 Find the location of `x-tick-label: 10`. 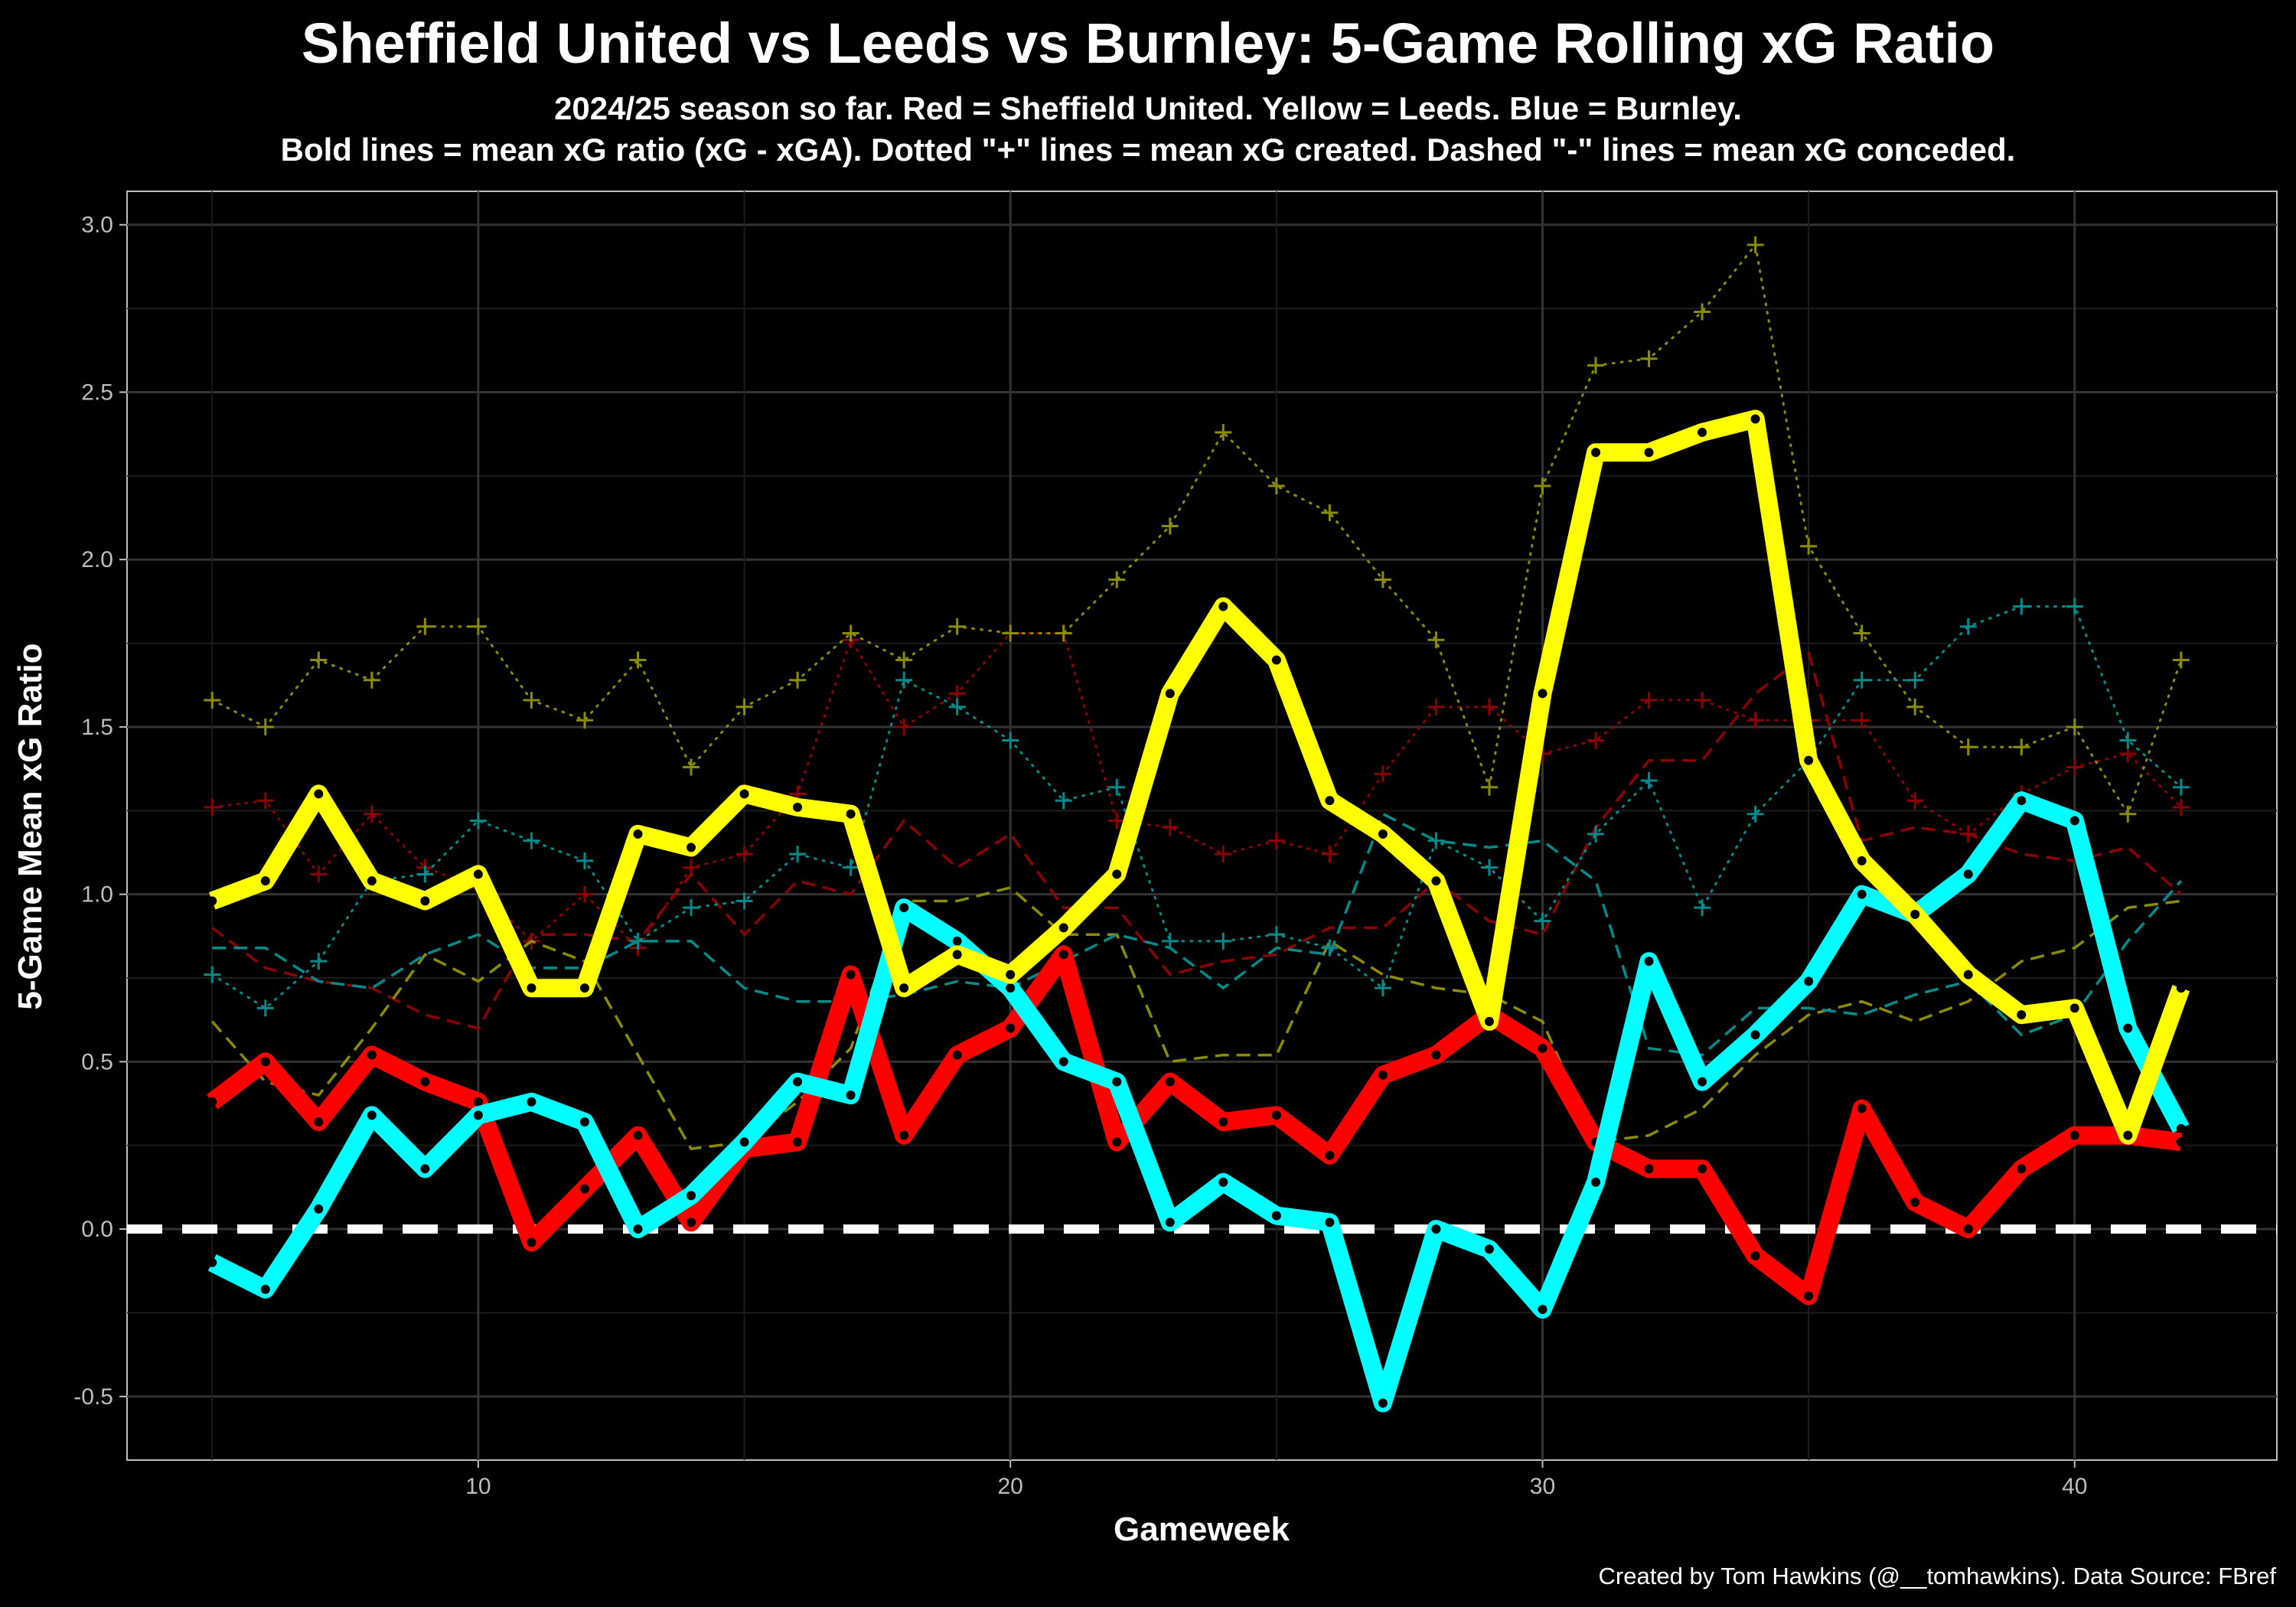

x-tick-label: 10 is located at coordinates (478, 1486).